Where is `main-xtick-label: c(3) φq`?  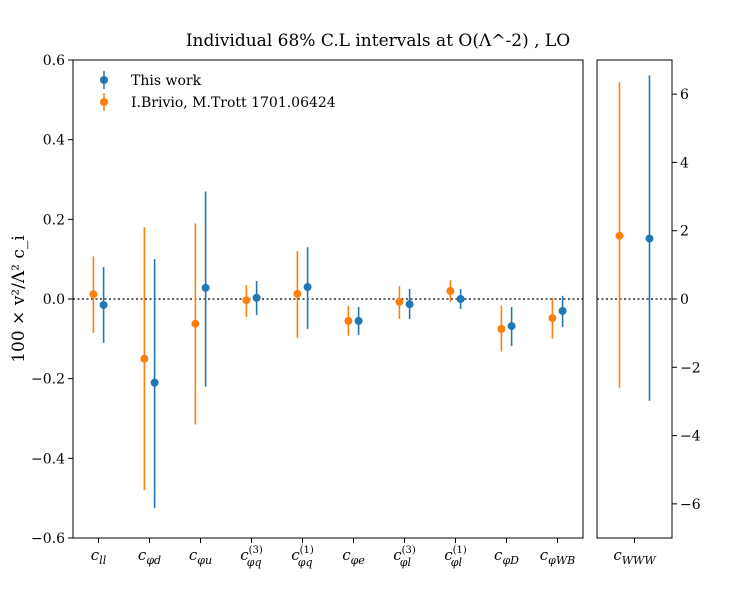 main-xtick-label: c(3) φq is located at coordinates (251, 557).